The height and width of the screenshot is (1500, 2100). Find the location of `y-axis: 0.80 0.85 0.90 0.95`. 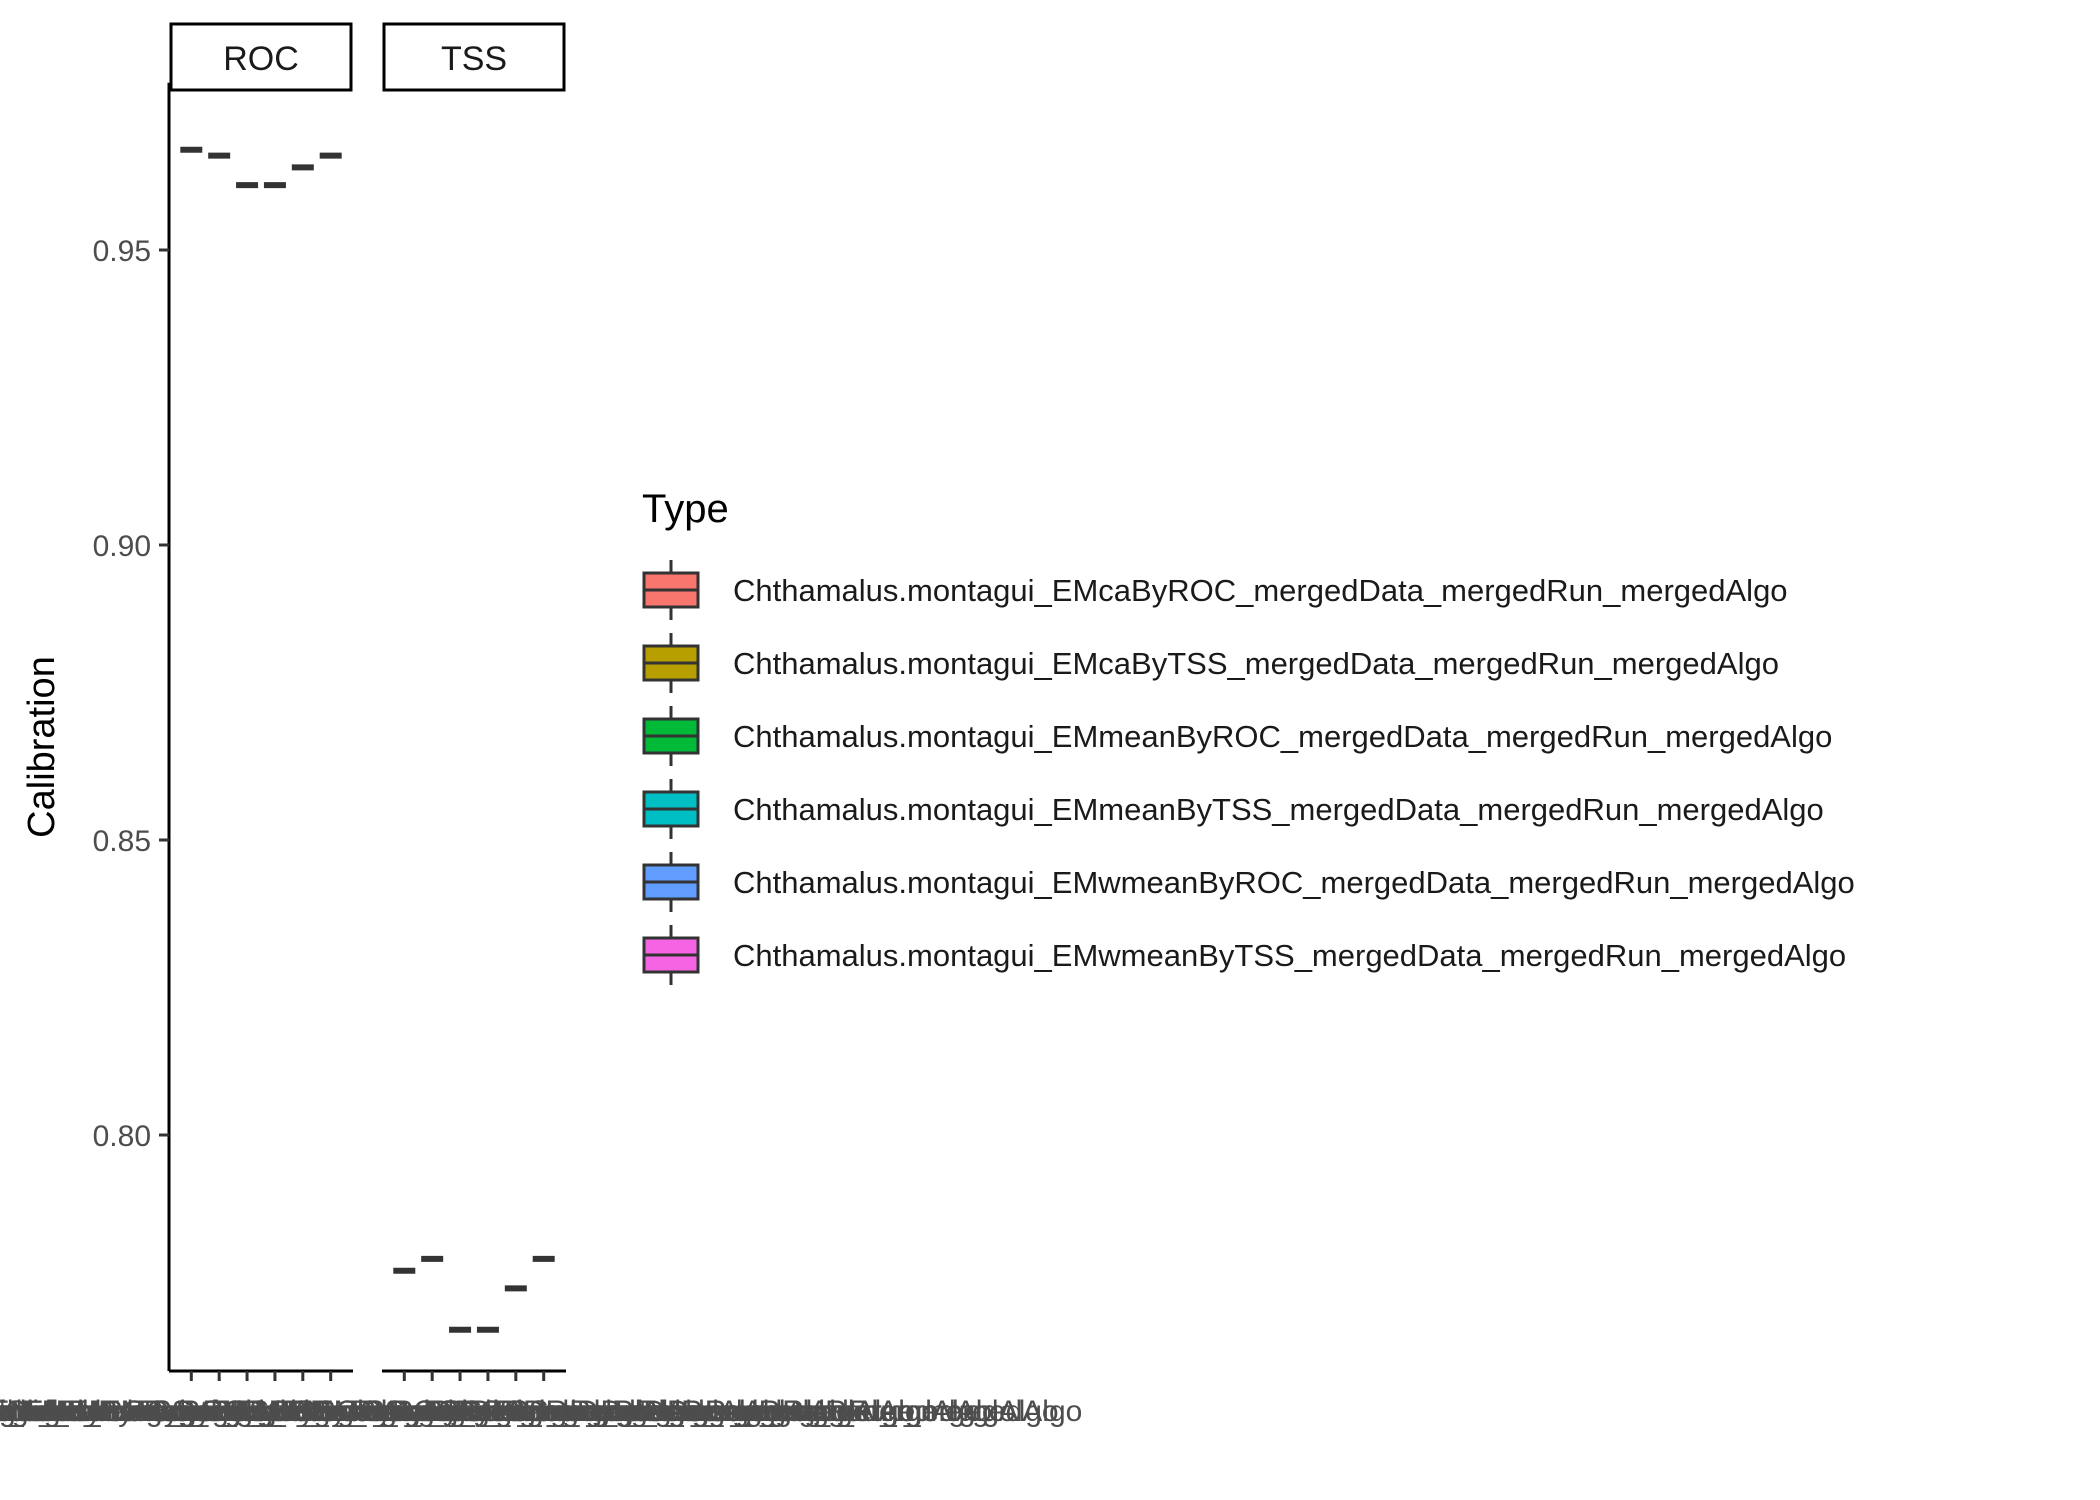

y-axis: 0.80 0.85 0.90 0.95 is located at coordinates (132, 726).